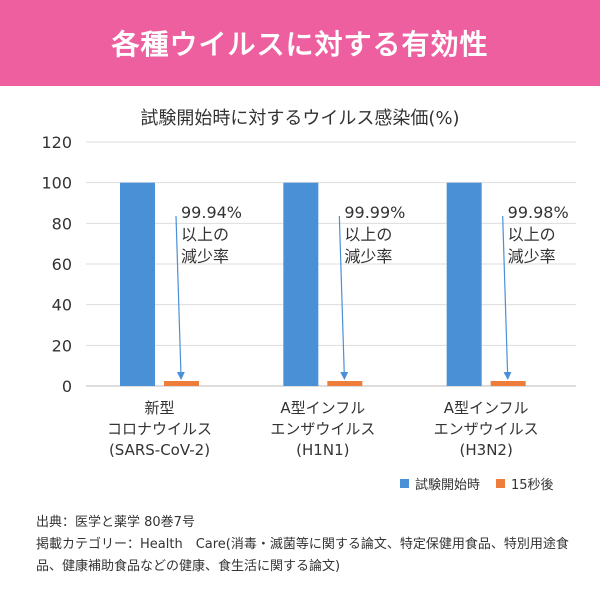 The width and height of the screenshot is (600, 600). Describe the element at coordinates (538, 212) in the screenshot. I see `reduction-annotation: 99.98%` at that location.